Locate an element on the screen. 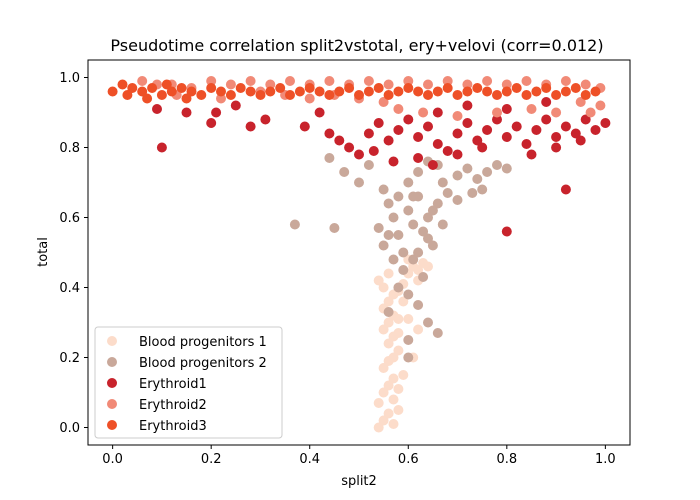  x-tick-label: 0.8 is located at coordinates (506, 459).